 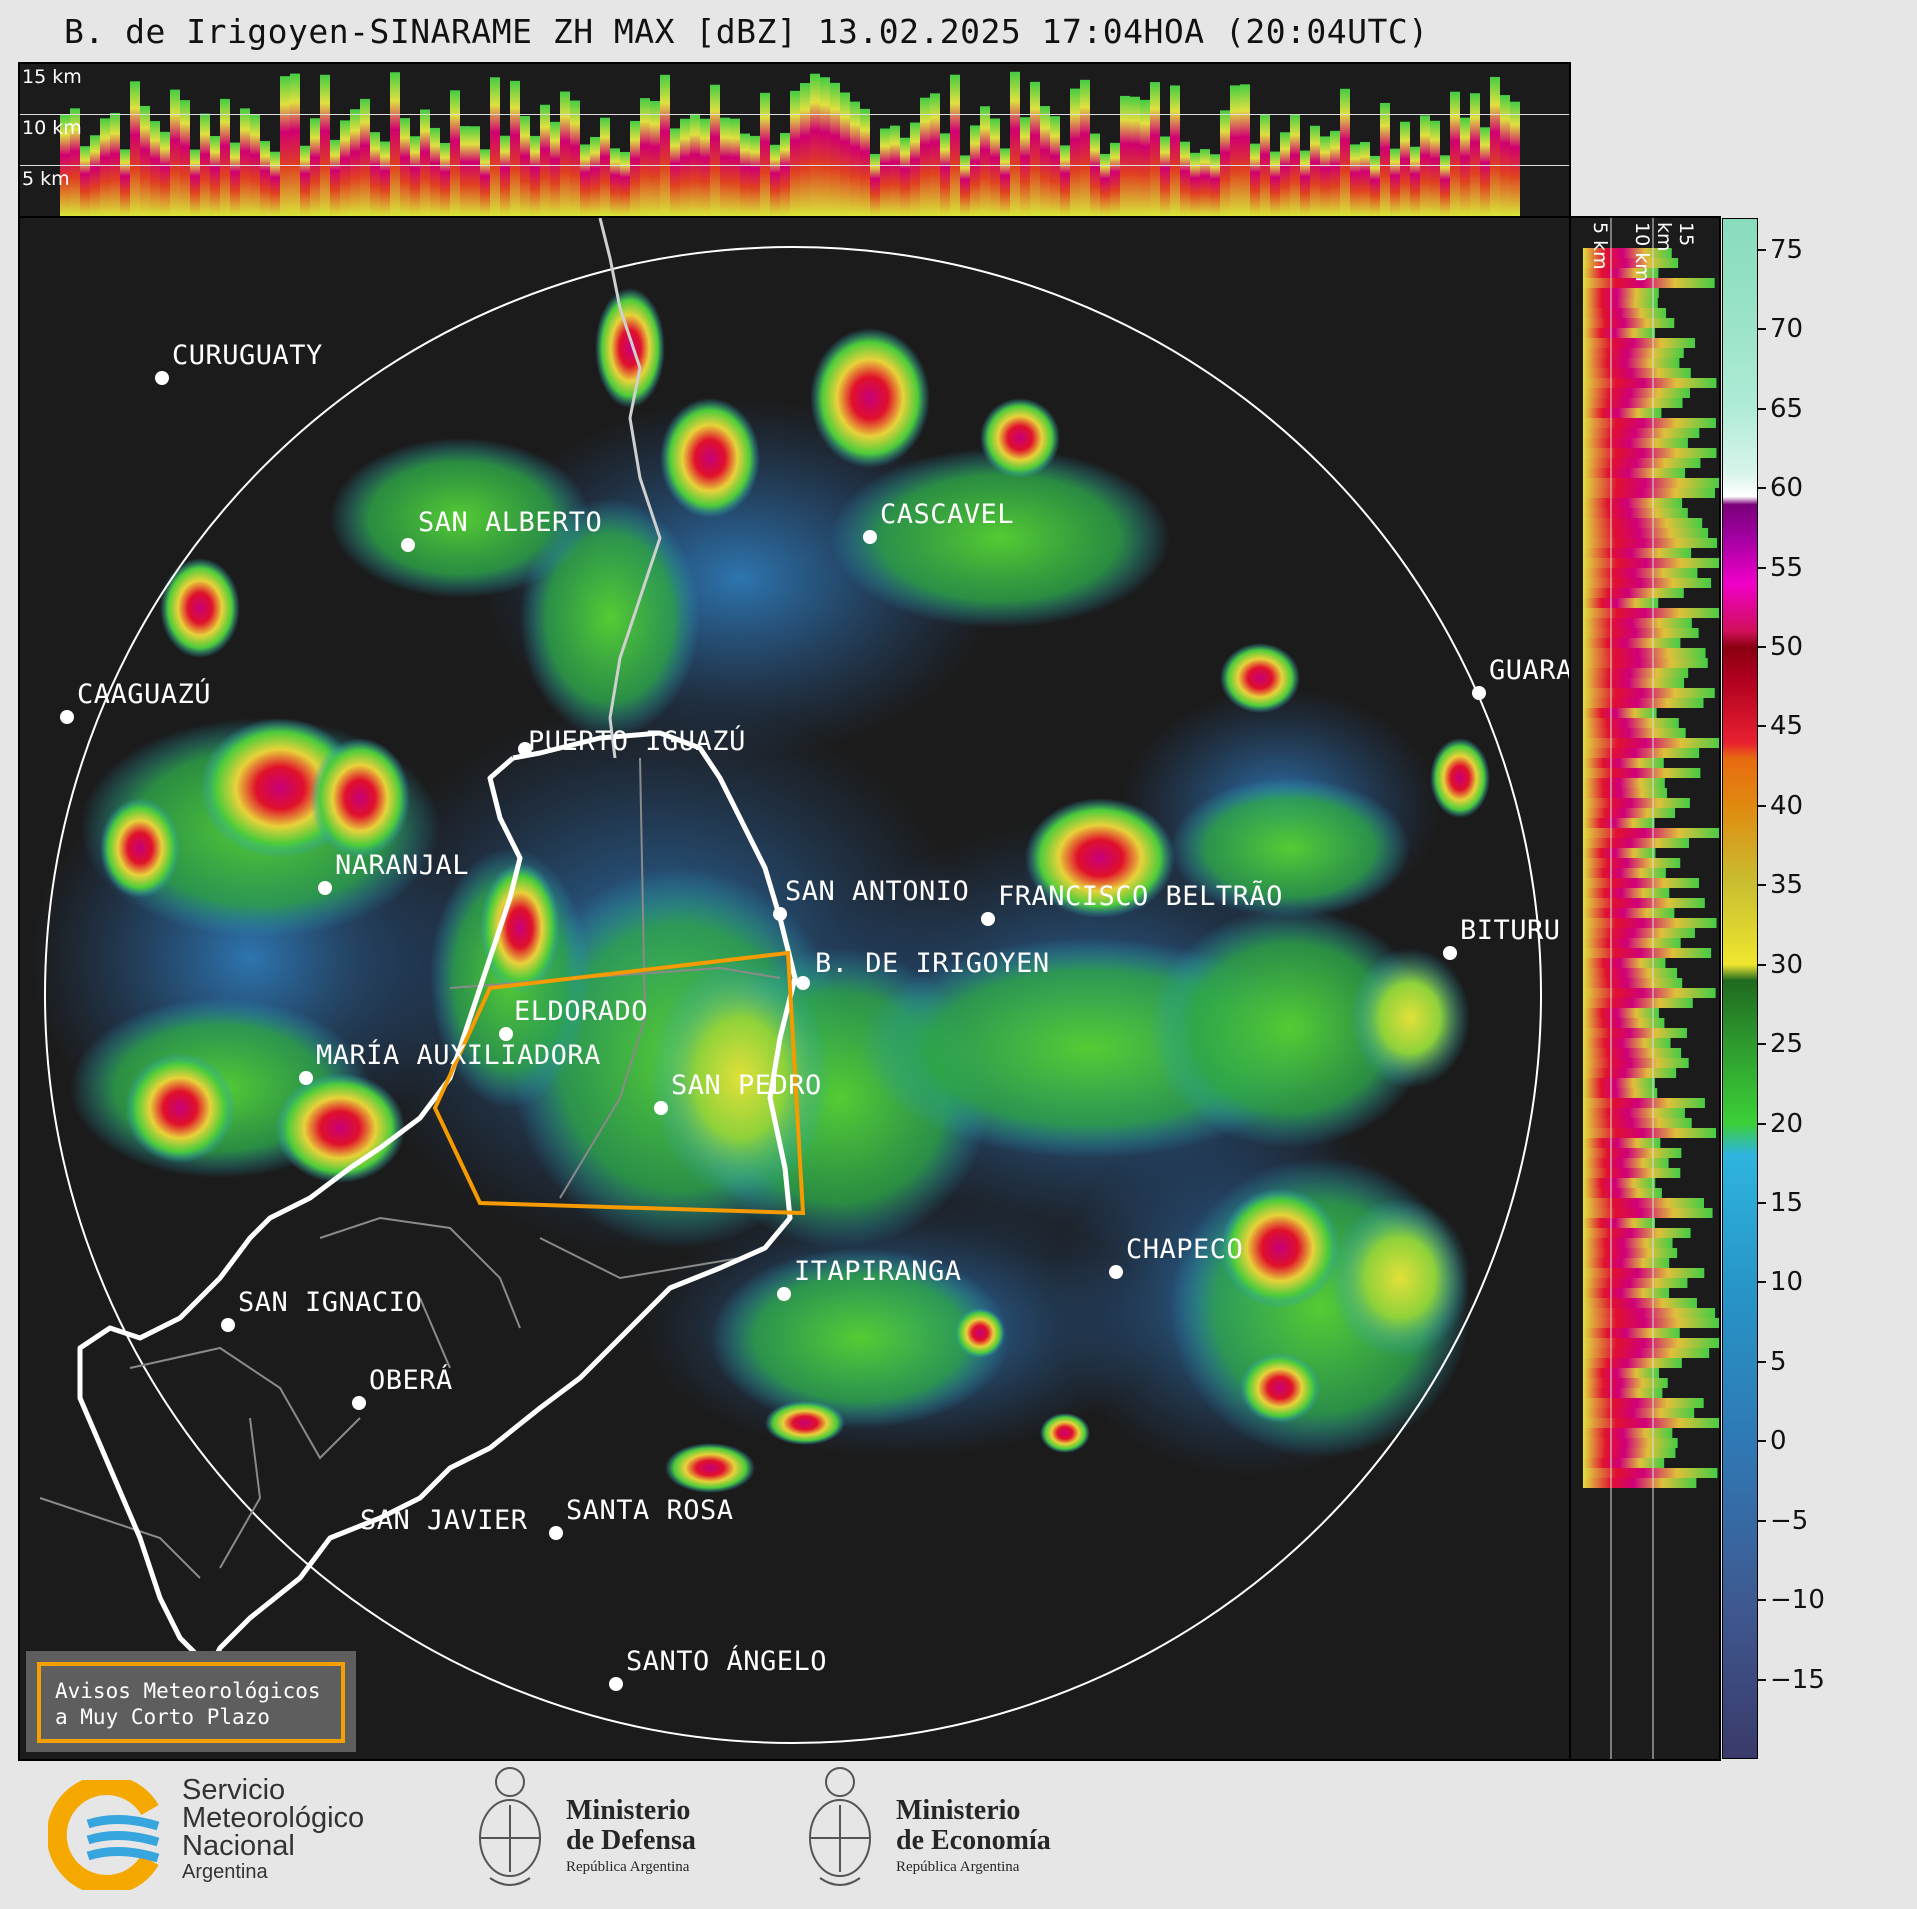 What do you see at coordinates (1510, 930) in the screenshot?
I see `svg-text: BITURU` at bounding box center [1510, 930].